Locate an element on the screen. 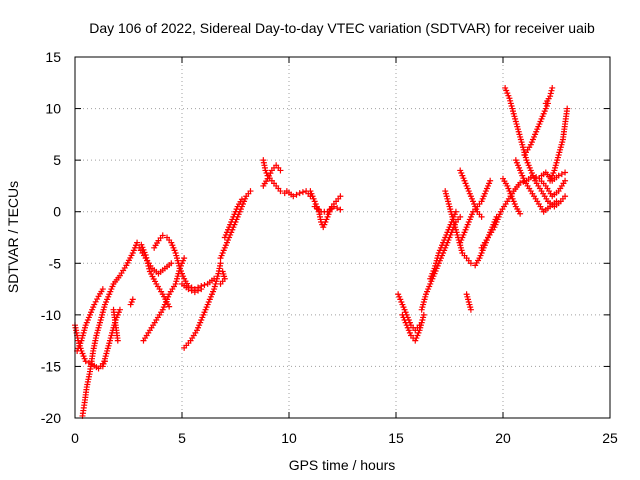  y-tick-label: -5 is located at coordinates (55, 263).